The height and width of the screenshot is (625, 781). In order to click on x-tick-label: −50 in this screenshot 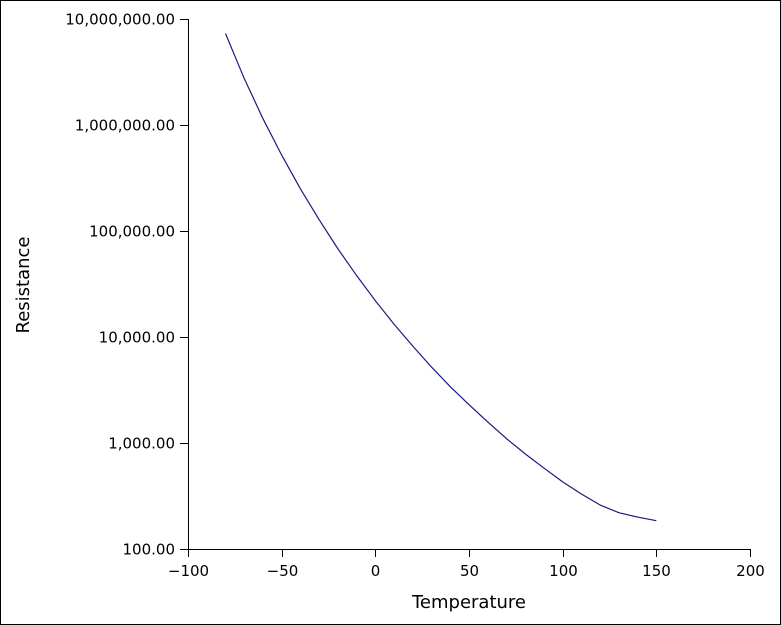, I will do `click(283, 571)`.